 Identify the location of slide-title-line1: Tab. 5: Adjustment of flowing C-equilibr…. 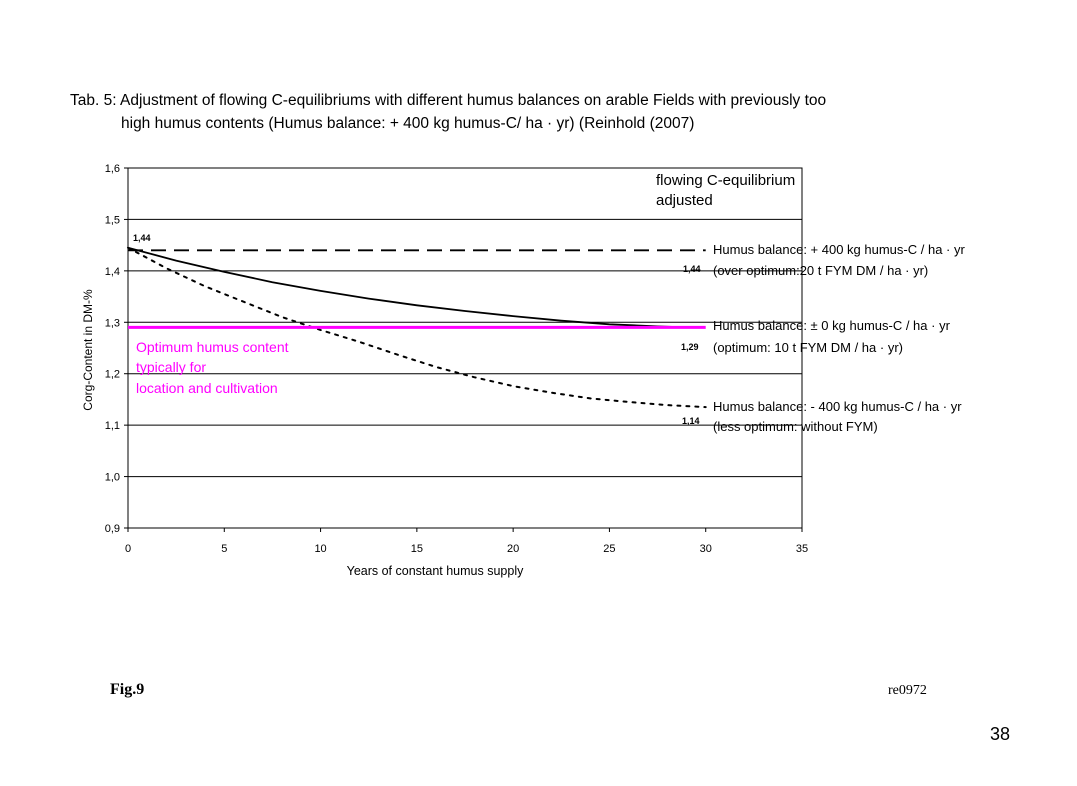
(448, 100).